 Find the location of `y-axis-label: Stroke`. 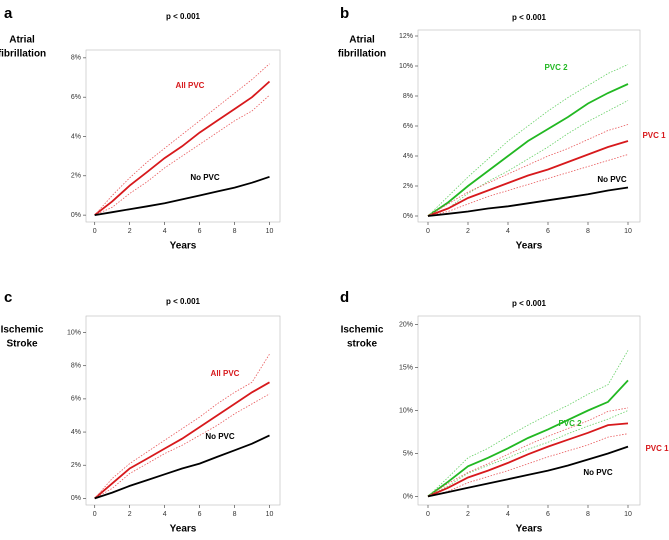

y-axis-label: Stroke is located at coordinates (22, 344).